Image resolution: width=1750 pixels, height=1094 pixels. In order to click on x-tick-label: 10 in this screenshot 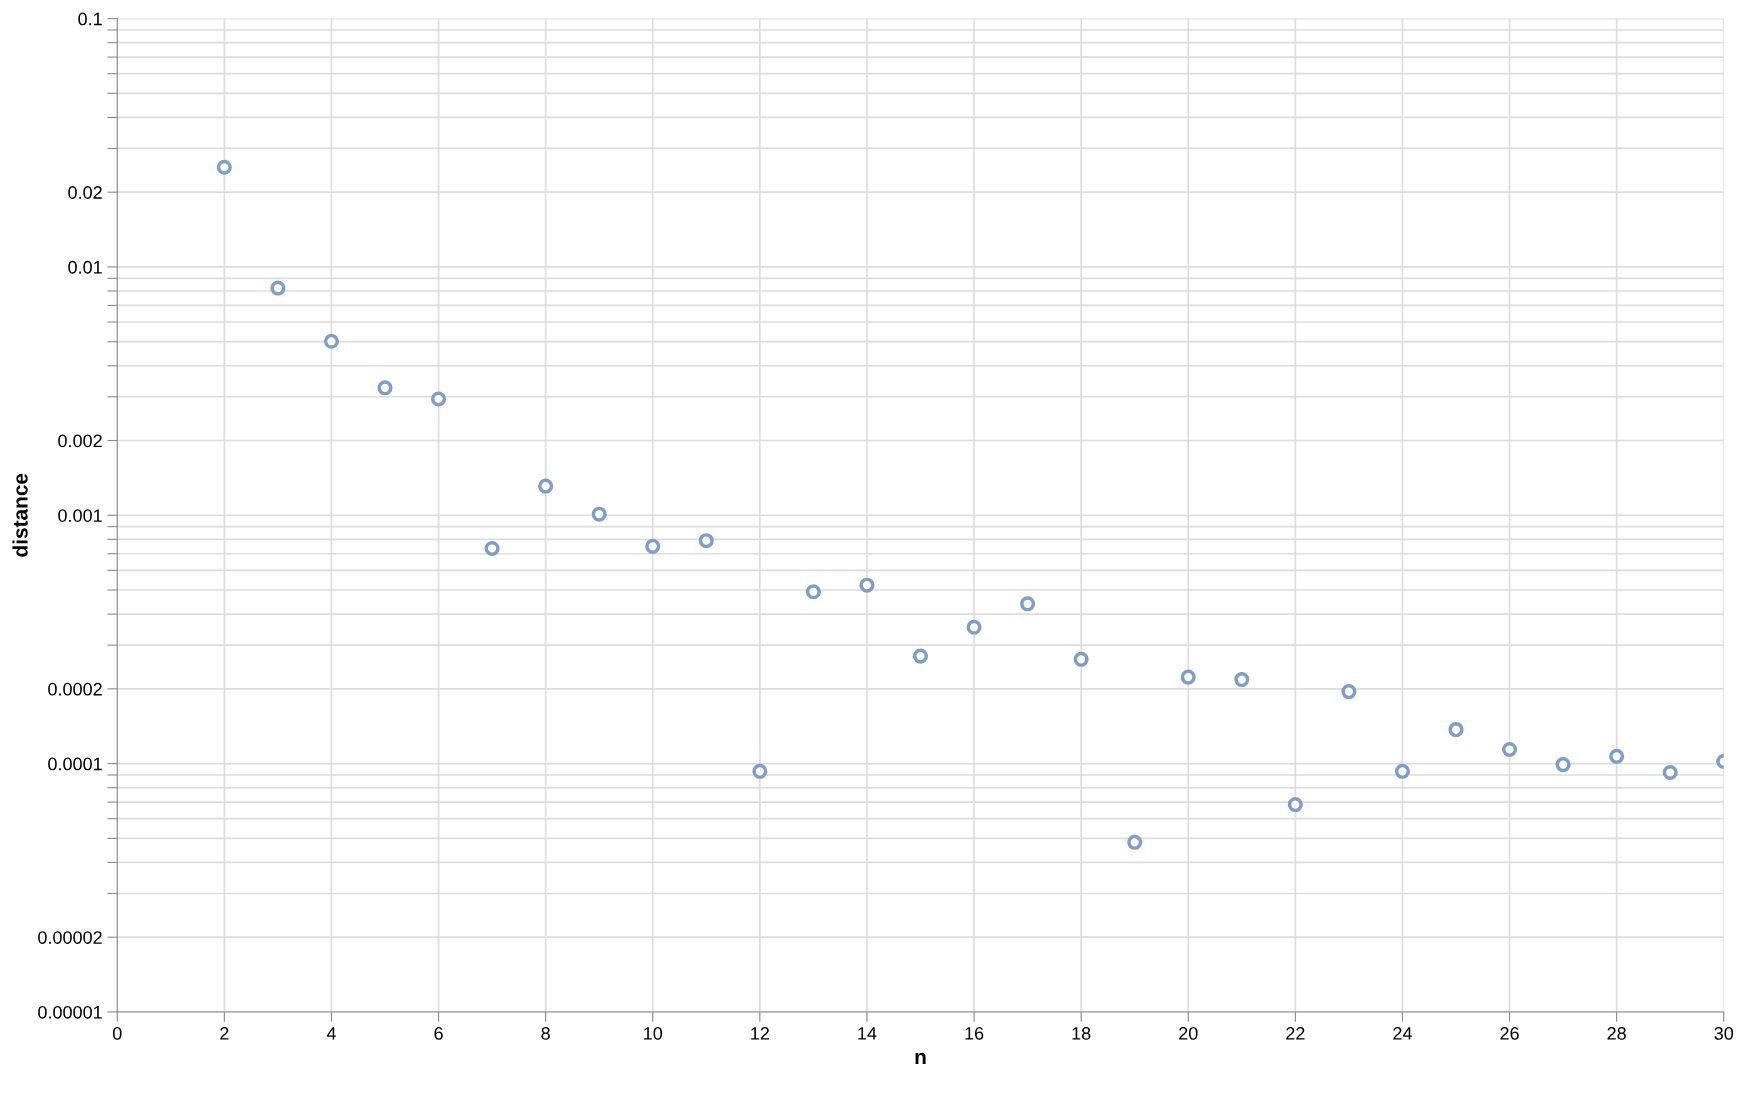, I will do `click(653, 1033)`.